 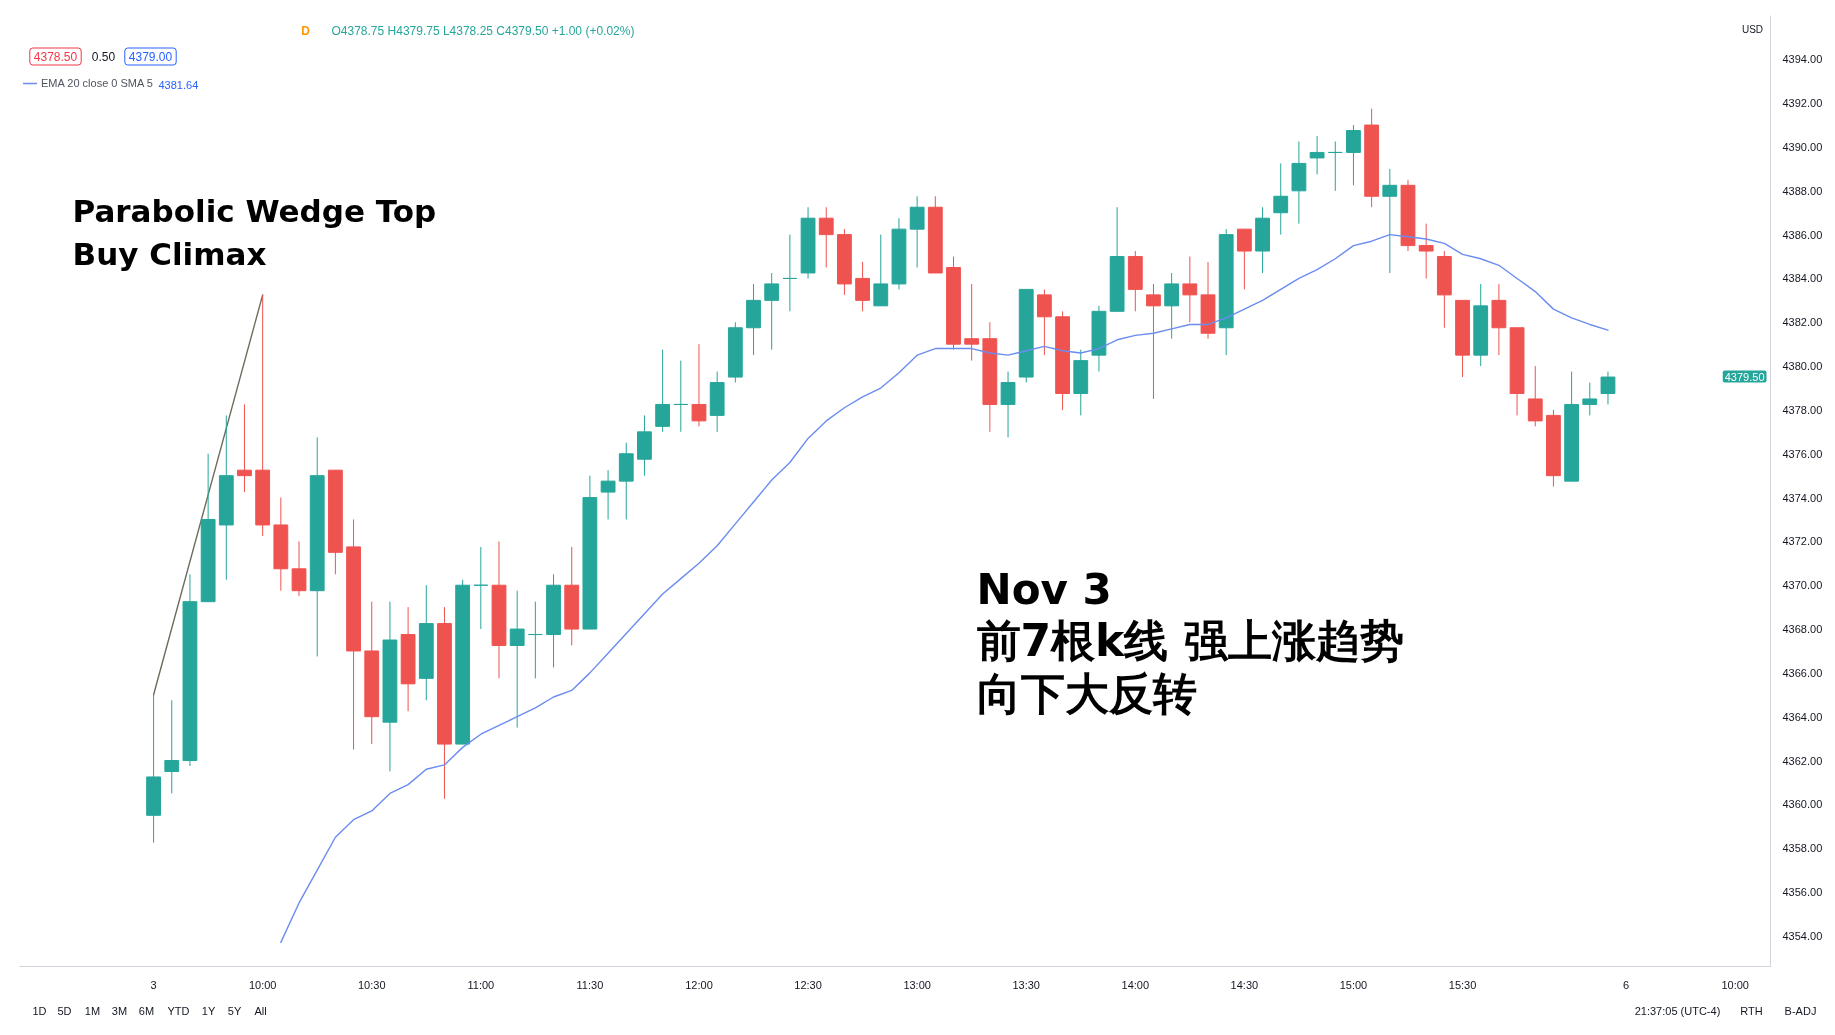 What do you see at coordinates (1802, 672) in the screenshot?
I see `y-tick-label: 4366.00` at bounding box center [1802, 672].